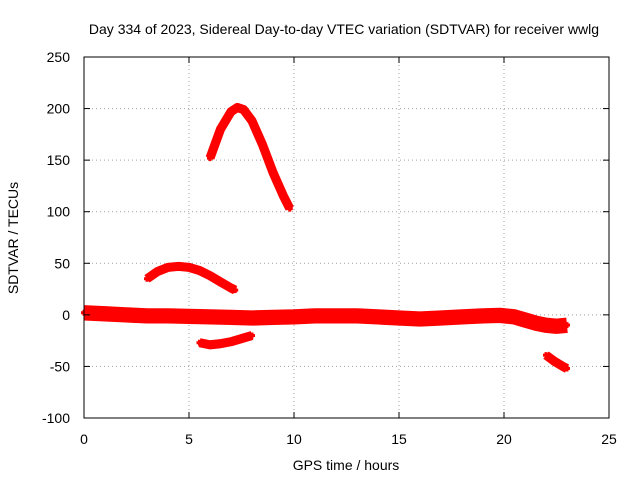 This screenshot has height=480, width=640. What do you see at coordinates (191, 278) in the screenshot?
I see `series-arc-morning` at bounding box center [191, 278].